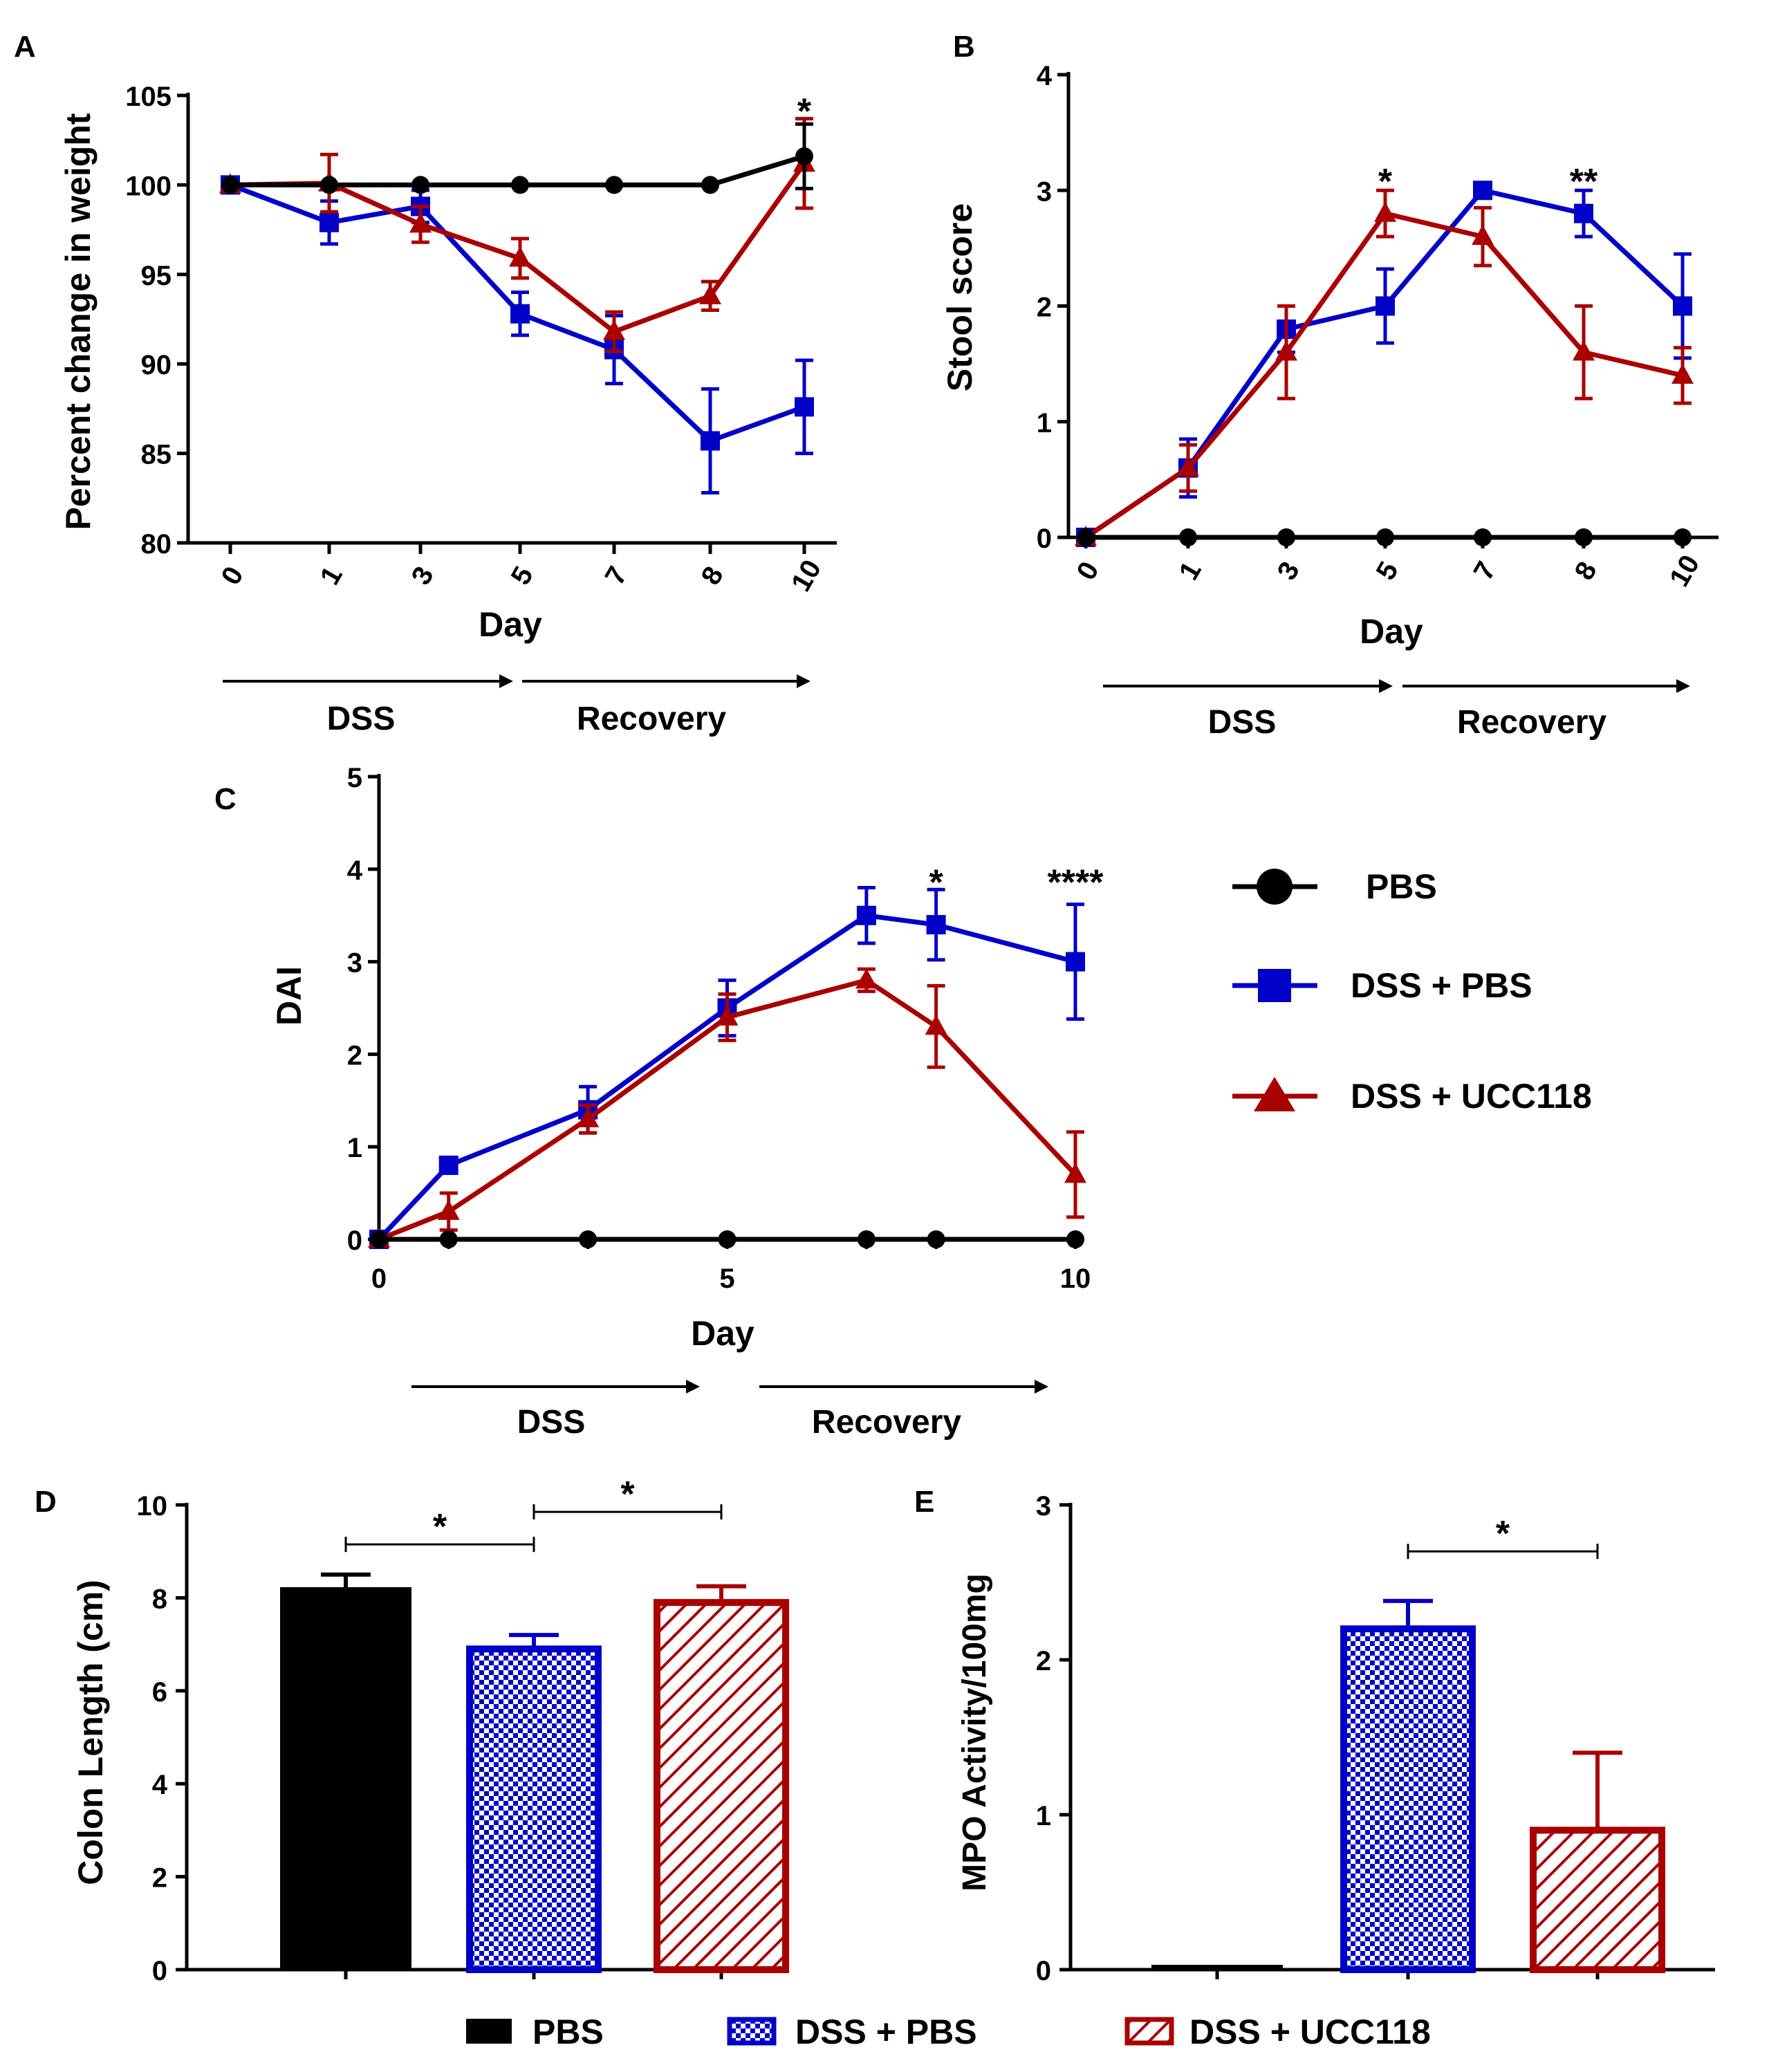  I want to click on panel-e-mpo-chart: E MPO Activity/100mg 0 1 2 3 *, so click(1314, 1735).